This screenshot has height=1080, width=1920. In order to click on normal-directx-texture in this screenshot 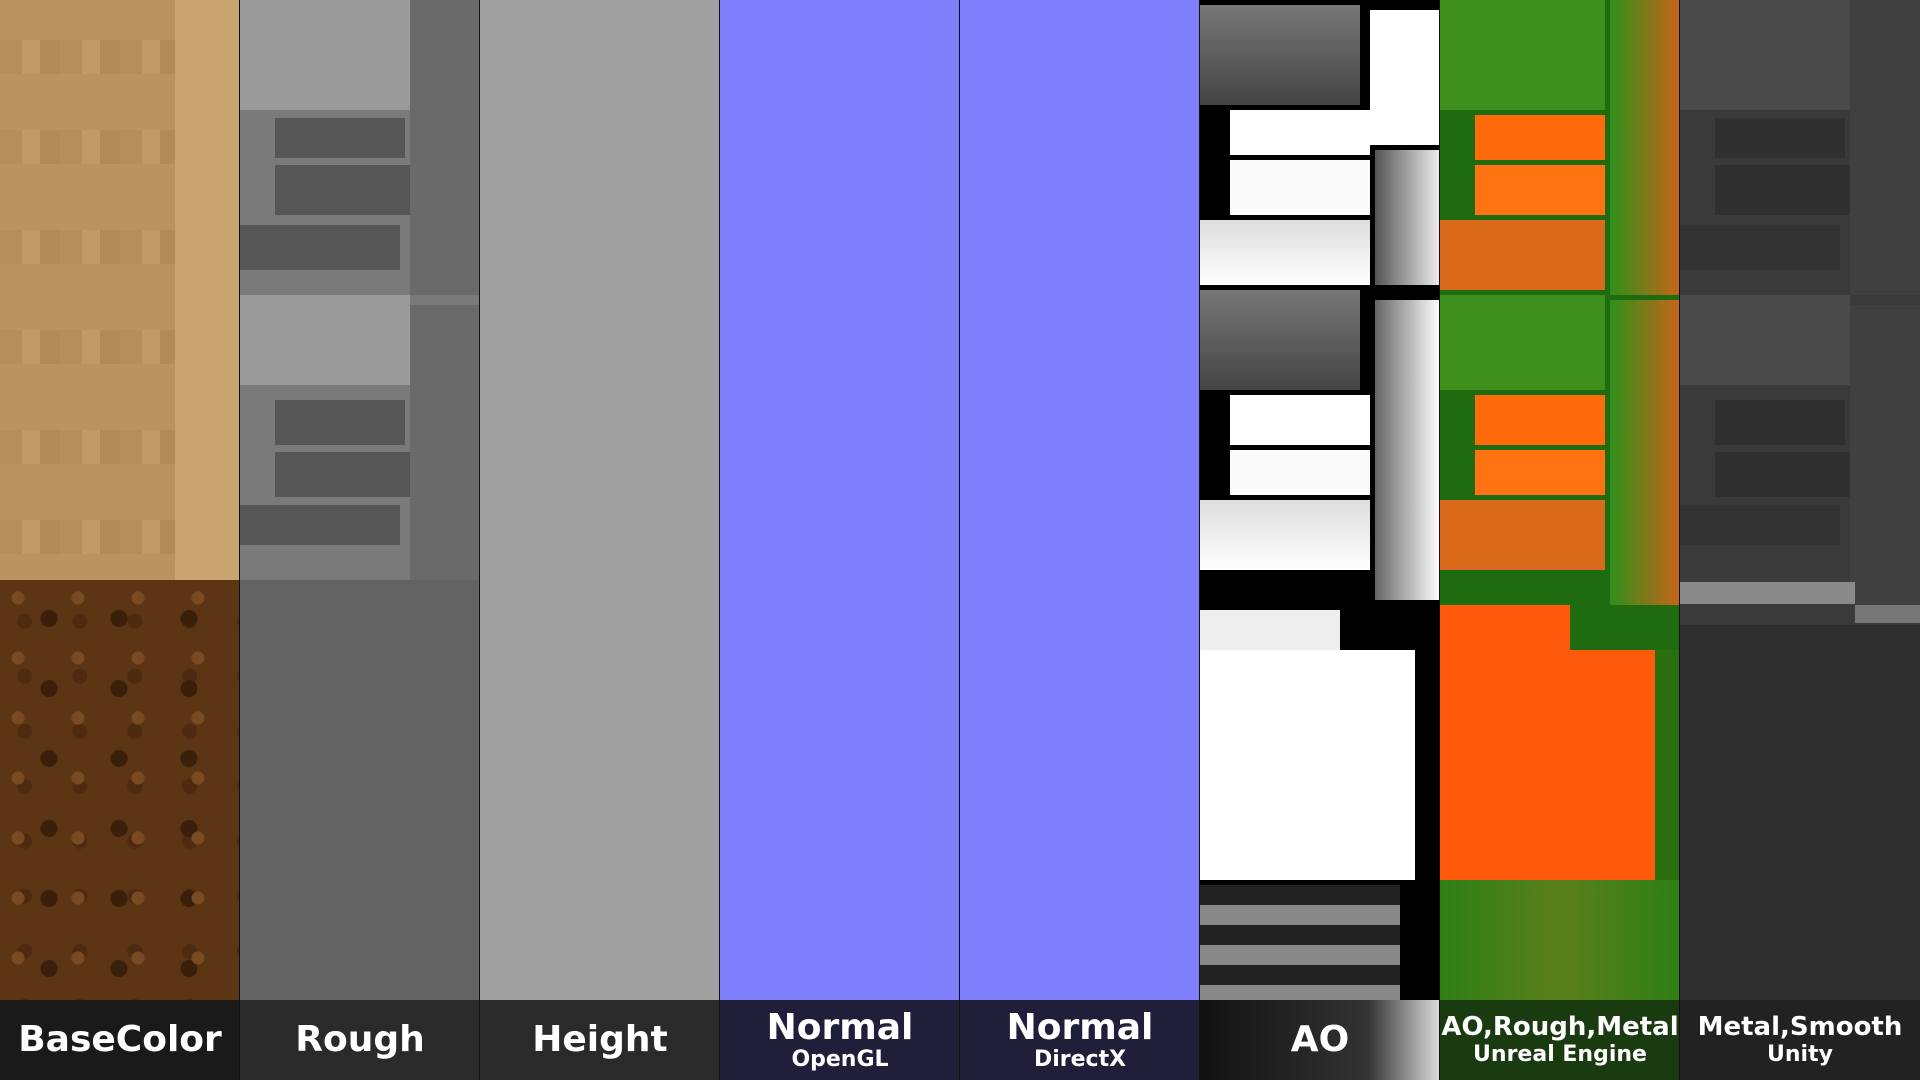, I will do `click(1079, 500)`.